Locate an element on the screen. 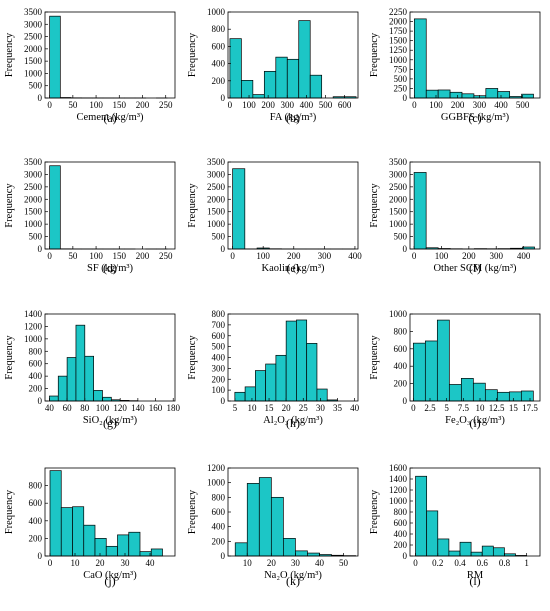 This screenshot has height=611, width=550. xtick-label-i-5: 12.5 is located at coordinates (497, 408).